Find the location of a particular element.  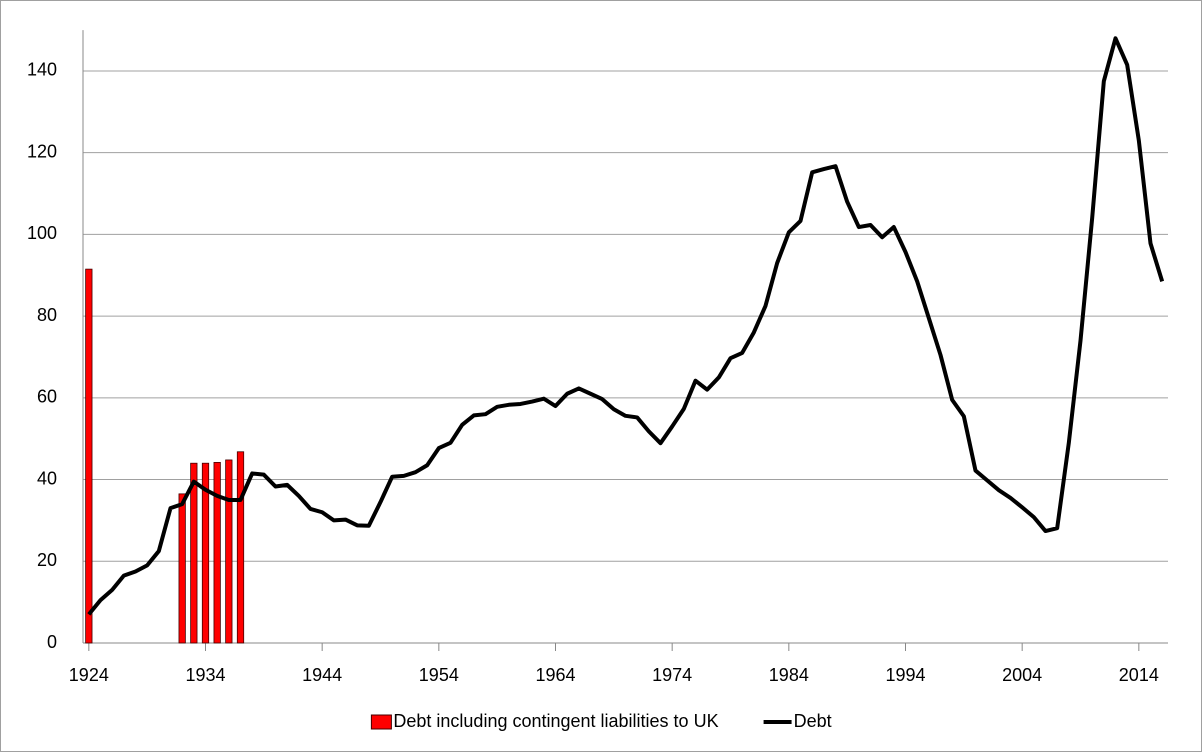

y-tick-label: 20 is located at coordinates (47, 560).